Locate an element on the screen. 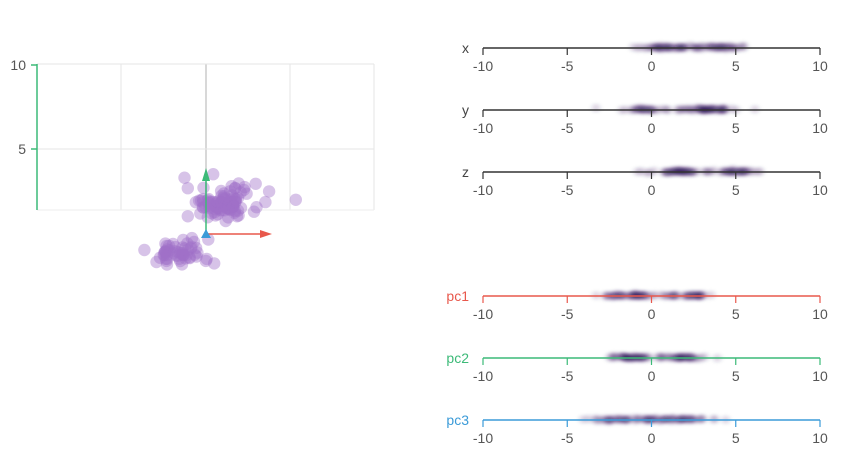 Image resolution: width=858 pixels, height=468 pixels. strip-pc3: pc3-10 -5 0 5 10 is located at coordinates (637, 429).